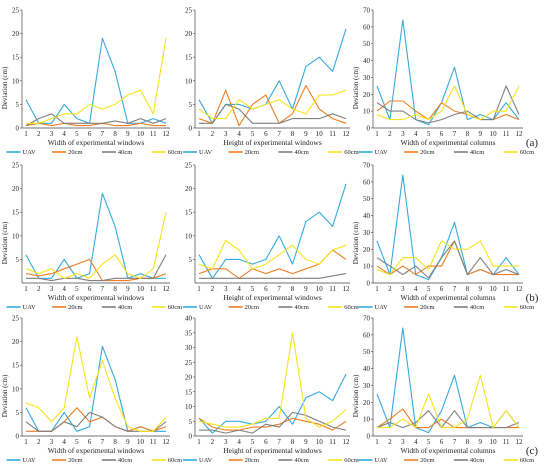  What do you see at coordinates (189, 378) in the screenshot?
I see `y-tick-label: 20` at bounding box center [189, 378].